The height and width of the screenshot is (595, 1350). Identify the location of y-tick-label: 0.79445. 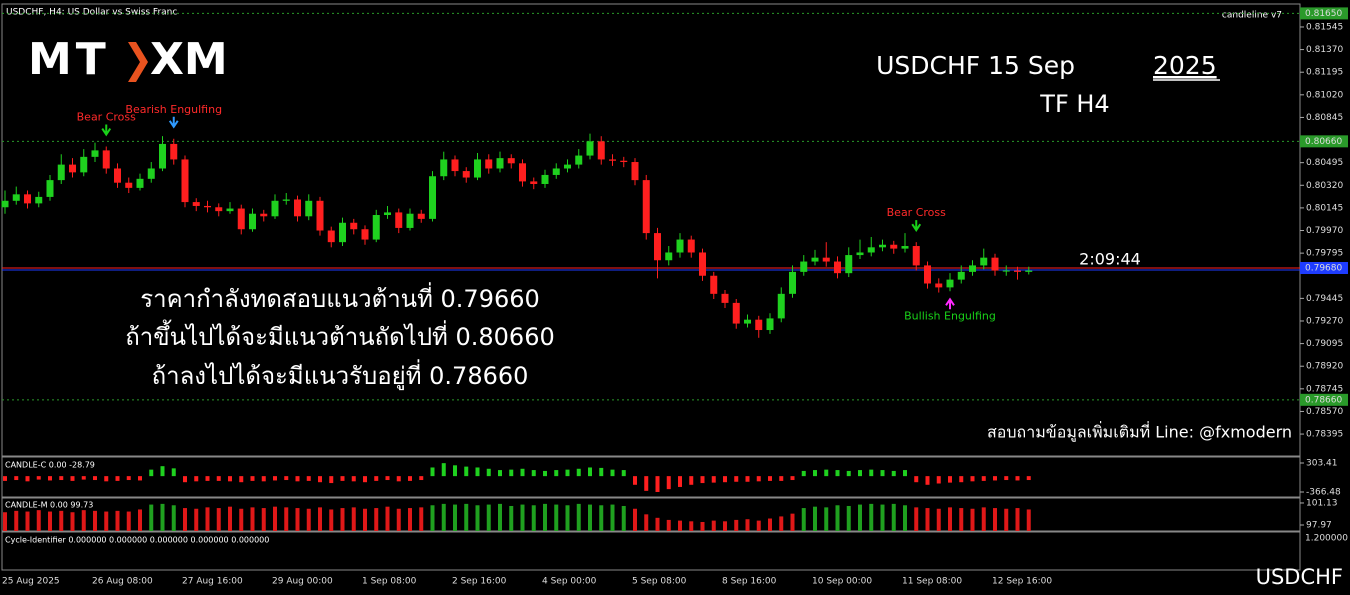
(1324, 299).